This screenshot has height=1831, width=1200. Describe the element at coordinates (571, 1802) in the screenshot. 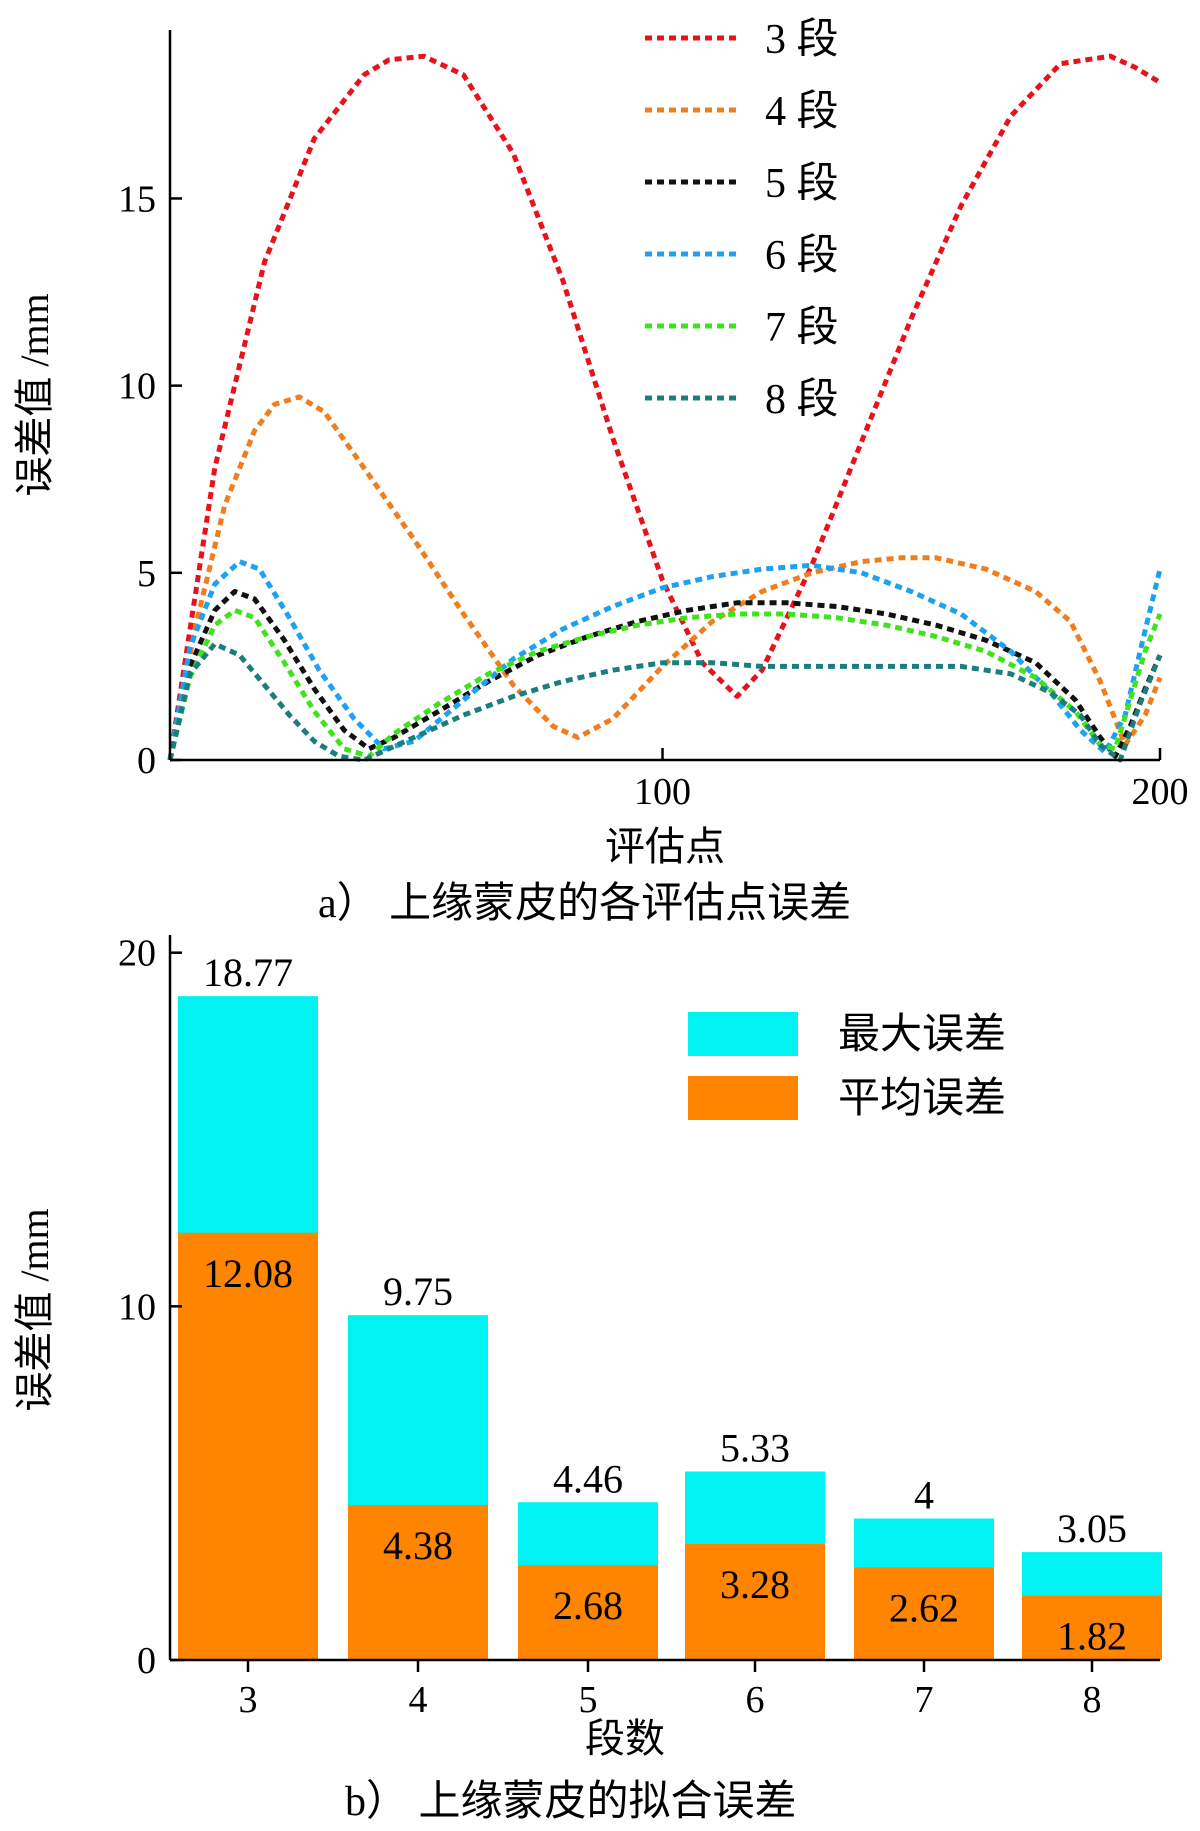

I see `chart-b-caption: b） 上缘蒙皮的拟合误差` at that location.